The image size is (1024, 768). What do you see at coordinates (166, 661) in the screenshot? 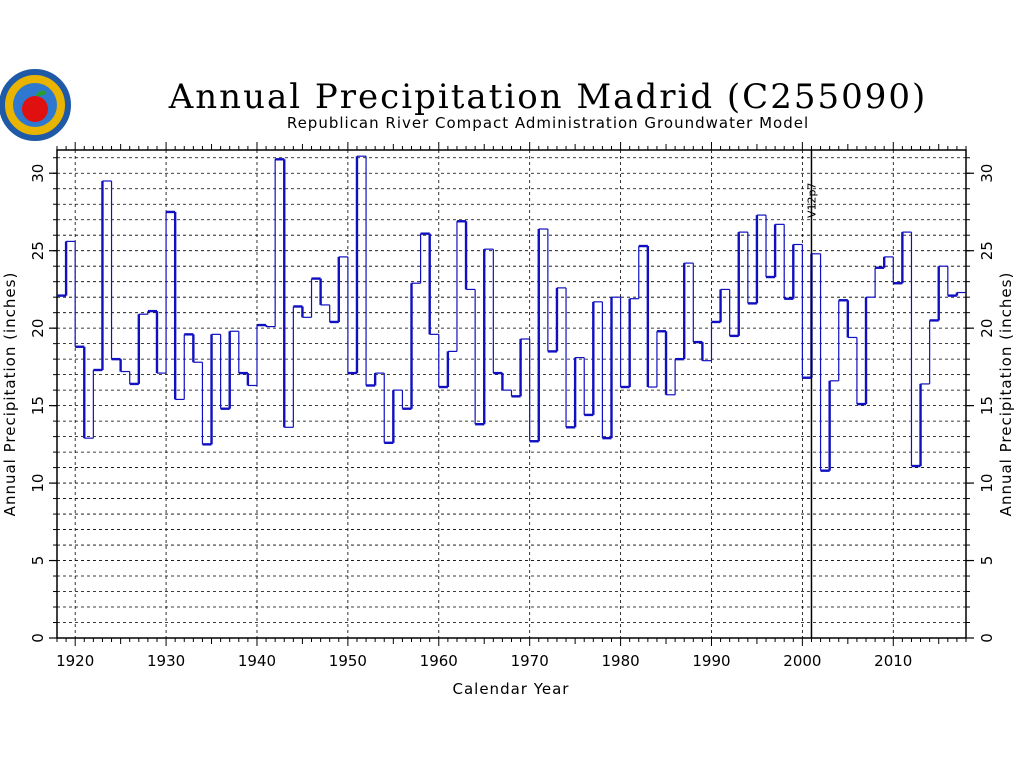
I see `x-tick-label: 1930` at bounding box center [166, 661].